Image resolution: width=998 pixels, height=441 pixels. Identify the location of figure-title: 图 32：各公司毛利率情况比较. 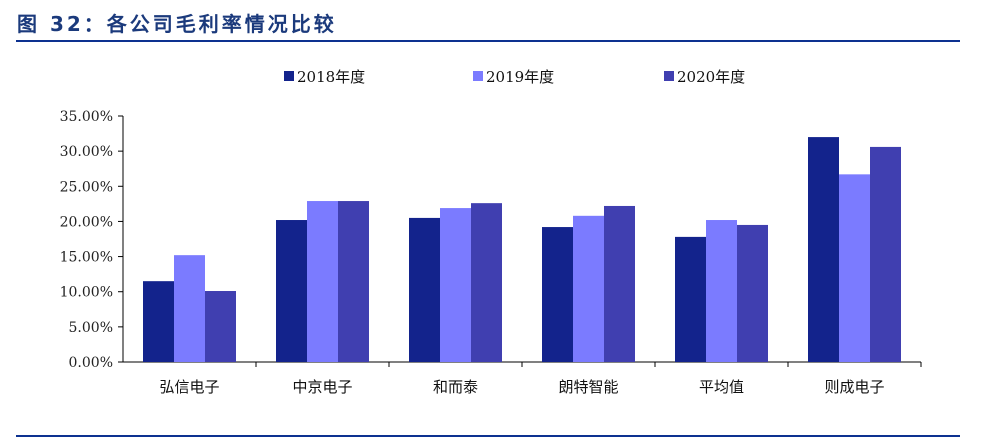
(177, 24).